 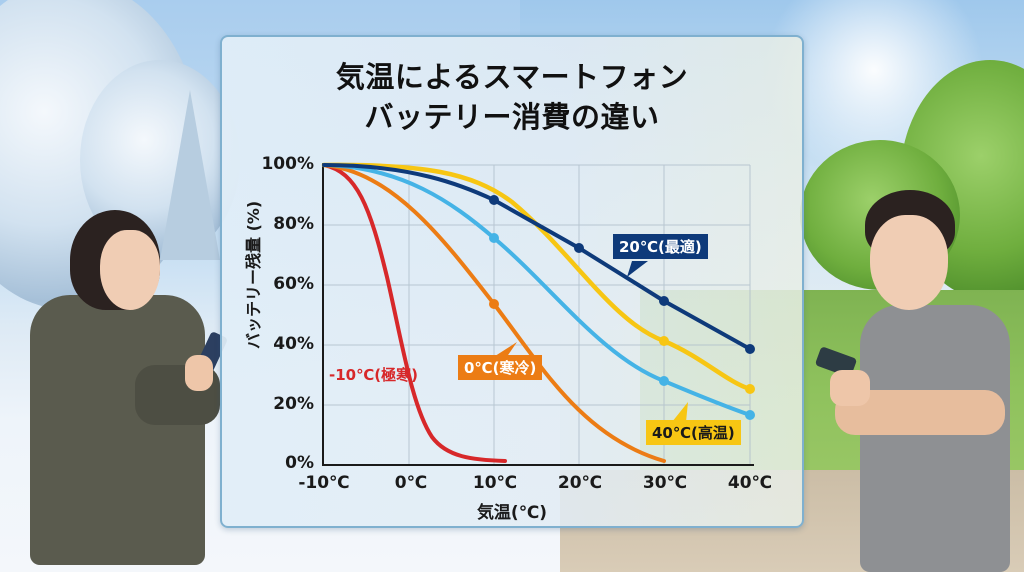 What do you see at coordinates (665, 483) in the screenshot?
I see `x-tick: 30℃` at bounding box center [665, 483].